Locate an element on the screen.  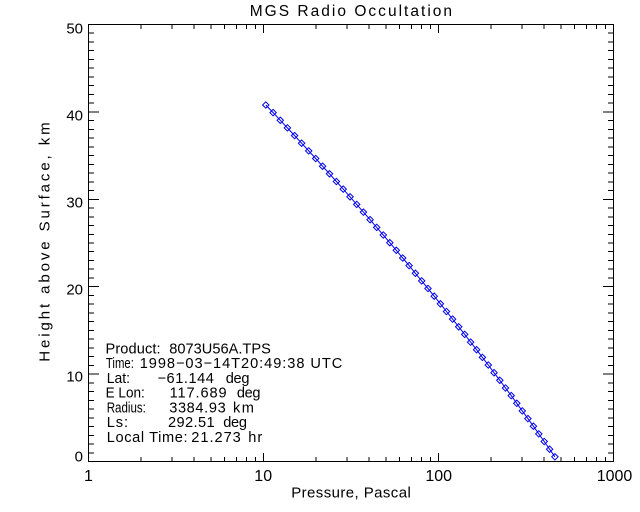
svg-text: 3384.93 is located at coordinates (197, 408).